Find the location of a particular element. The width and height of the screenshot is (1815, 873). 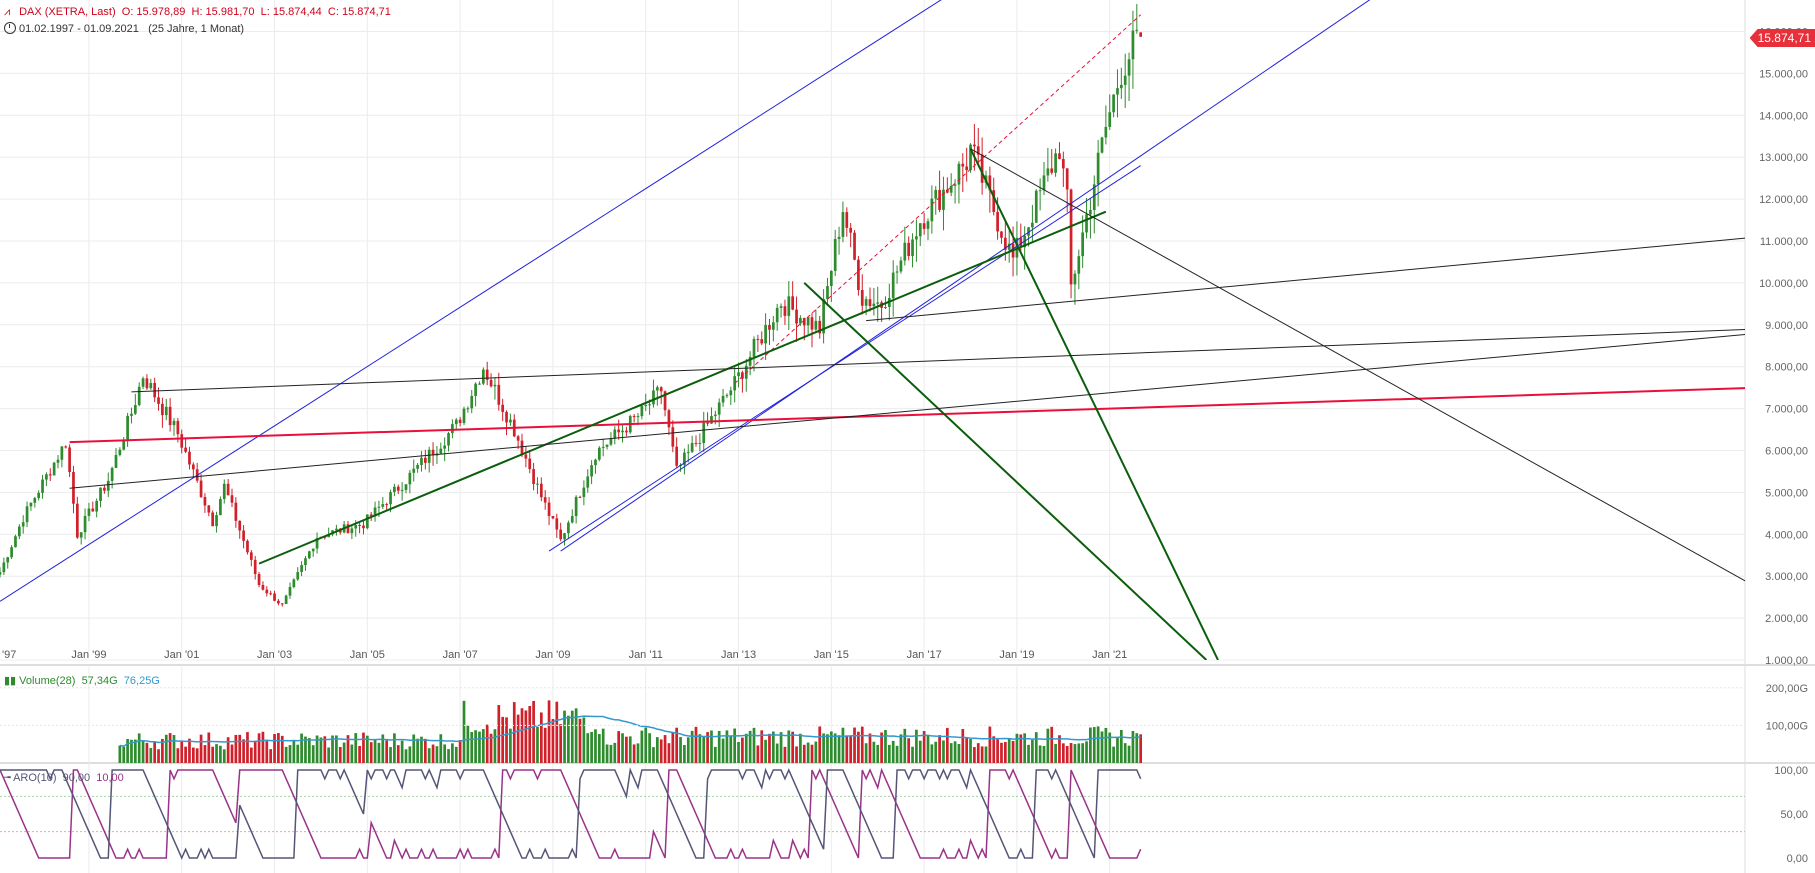

aroon-legend: ╼ ARO(10) 90,00 10,00 is located at coordinates (64, 777).